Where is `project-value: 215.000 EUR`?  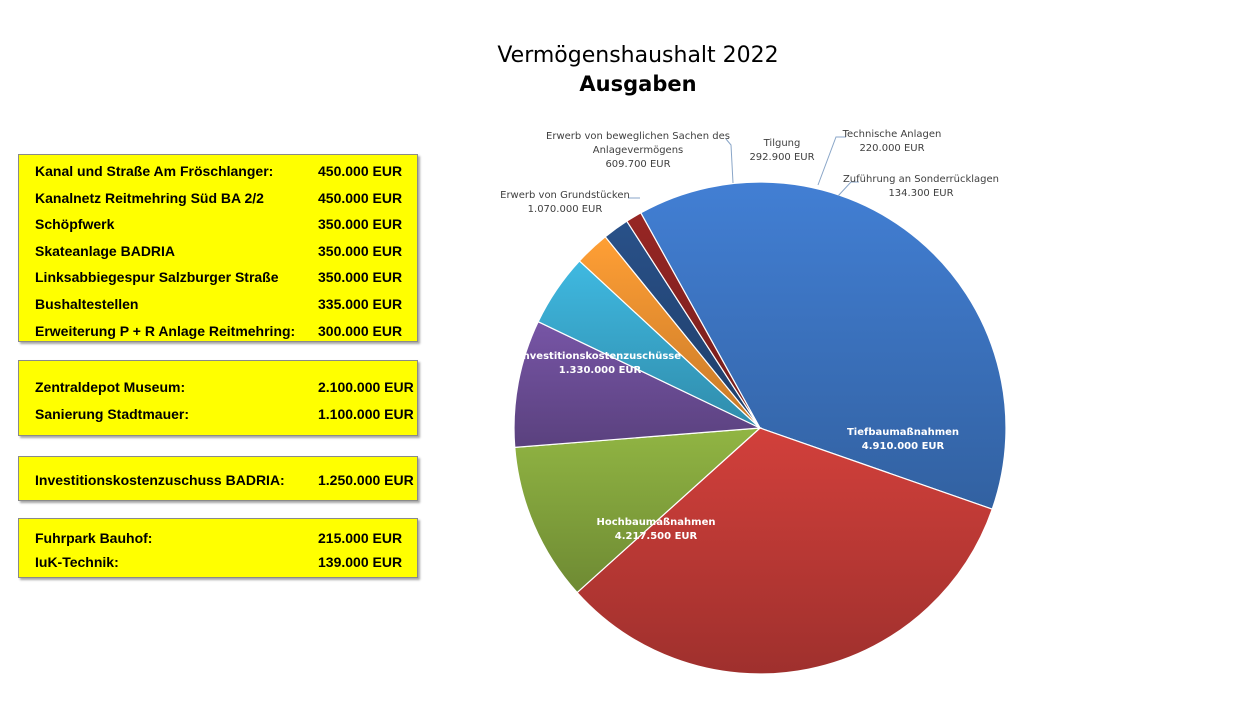
project-value: 215.000 EUR is located at coordinates (360, 538).